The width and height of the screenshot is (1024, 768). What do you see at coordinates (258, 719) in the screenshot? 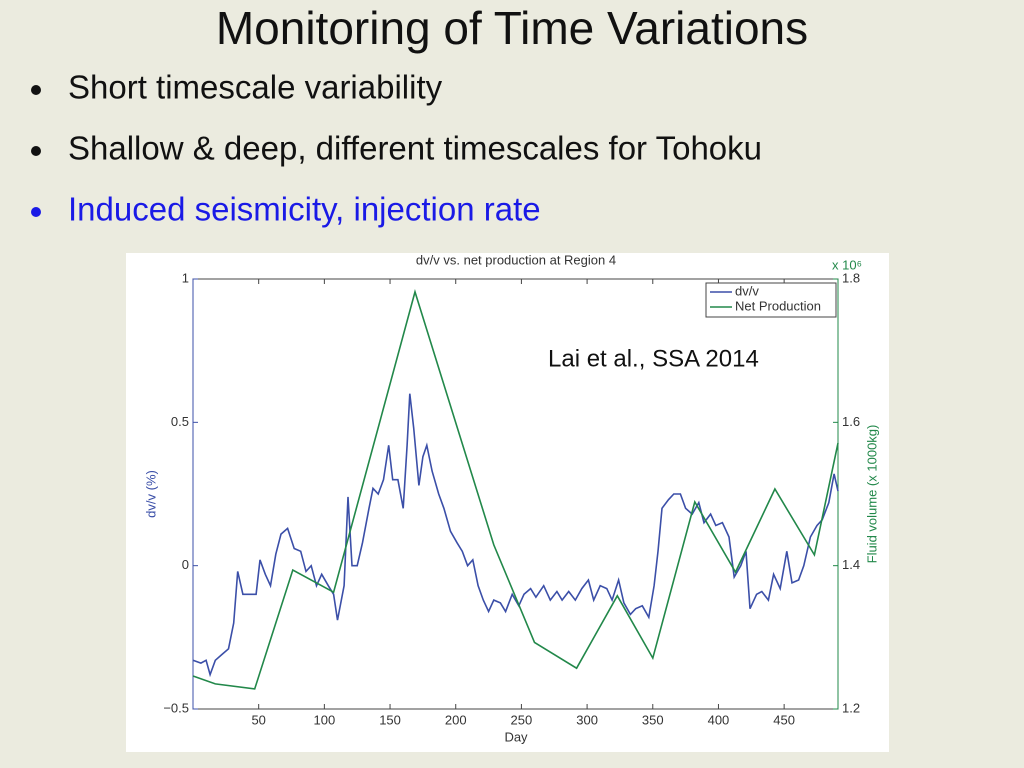
I see `x-tick-label: 50` at bounding box center [258, 719].